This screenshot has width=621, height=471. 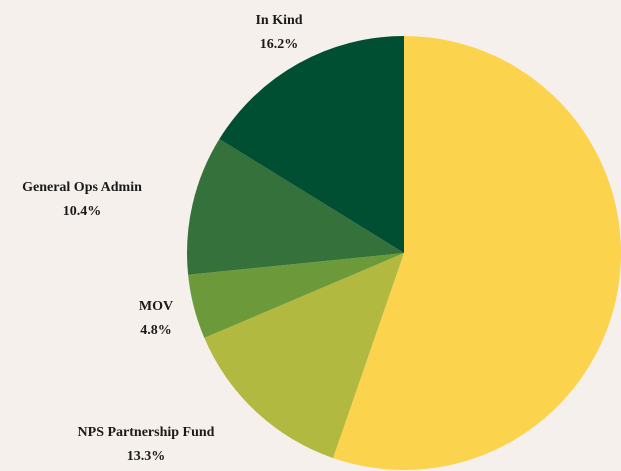 I want to click on label-general-ops-admin: General Ops Admin, so click(x=82, y=187).